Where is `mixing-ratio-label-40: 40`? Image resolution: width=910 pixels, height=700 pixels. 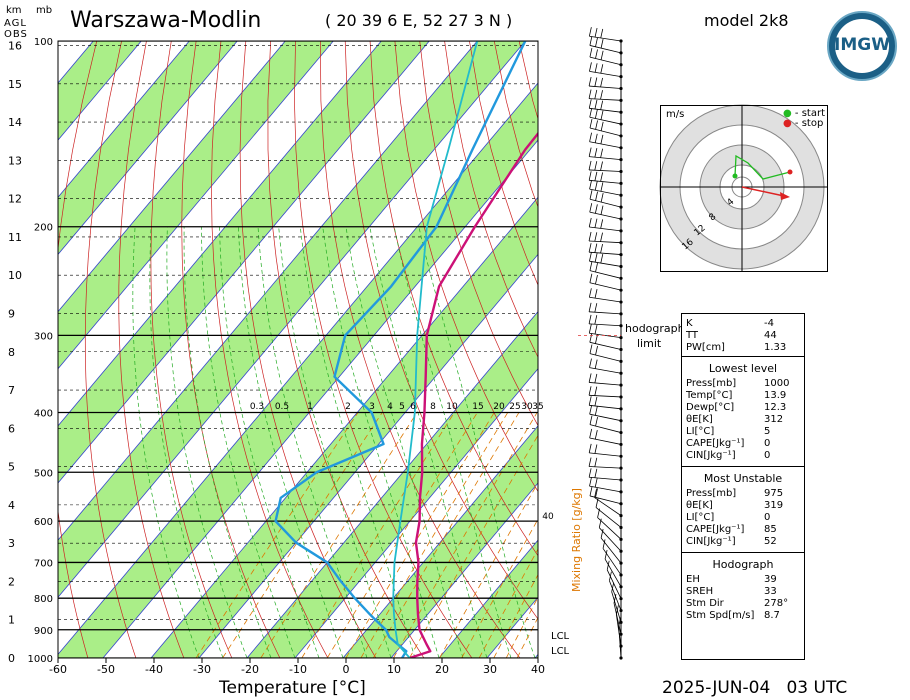 mixing-ratio-label-40: 40 is located at coordinates (548, 517).